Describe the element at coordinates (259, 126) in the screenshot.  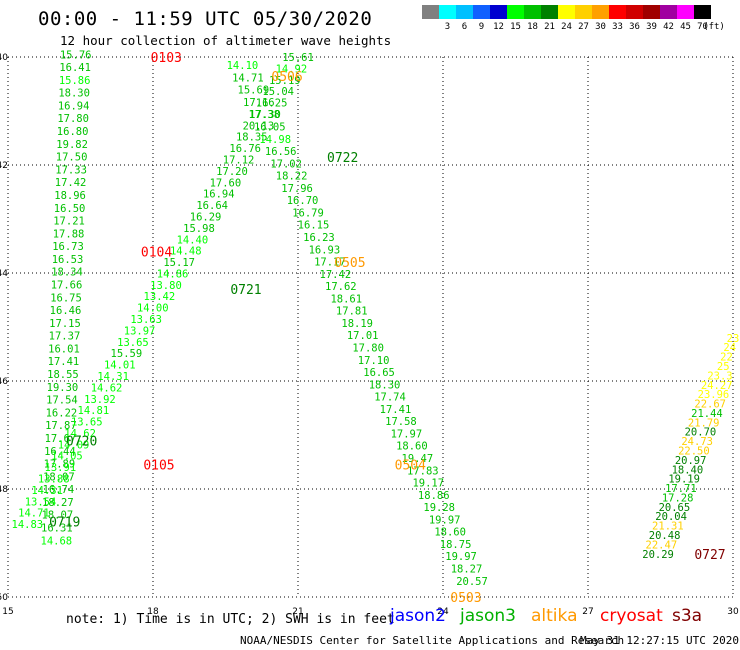
I see `wave-height-value: 20.13` at that location.